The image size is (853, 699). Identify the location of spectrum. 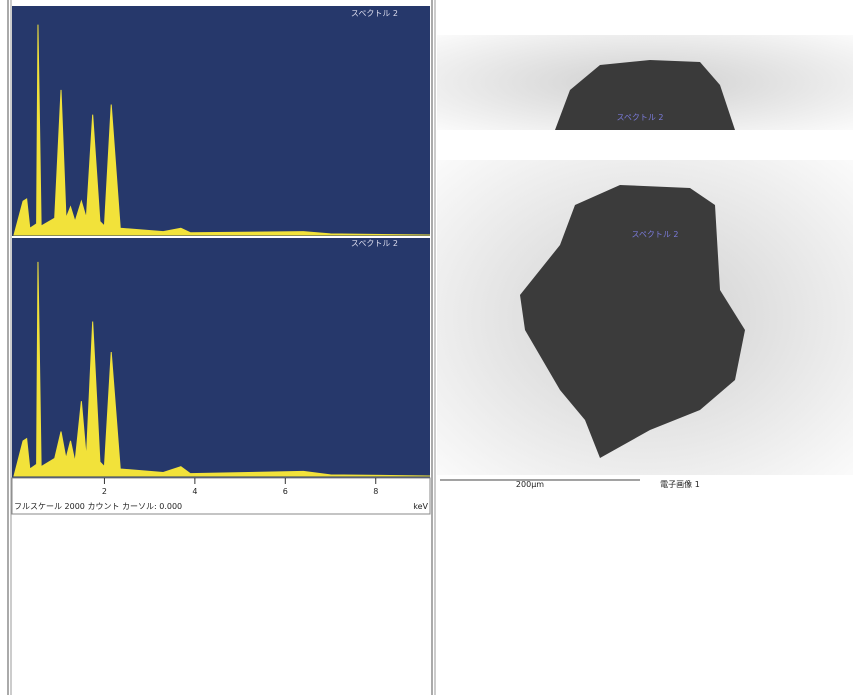
(222, 130).